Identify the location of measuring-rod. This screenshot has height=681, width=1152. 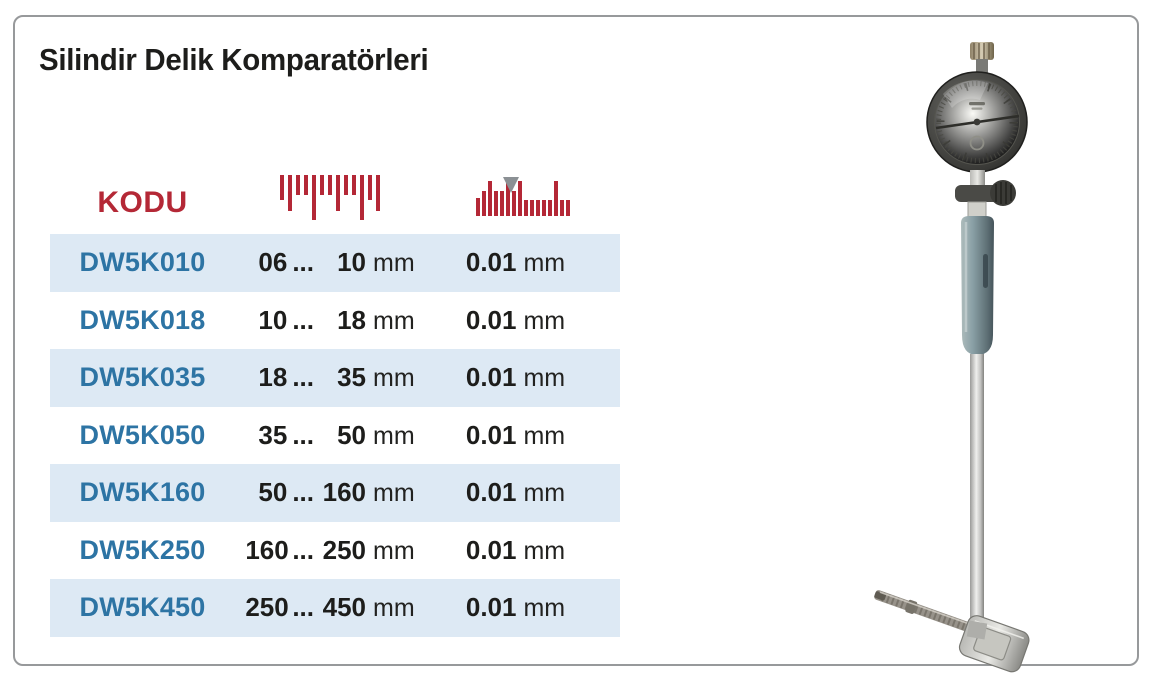
(977, 494).